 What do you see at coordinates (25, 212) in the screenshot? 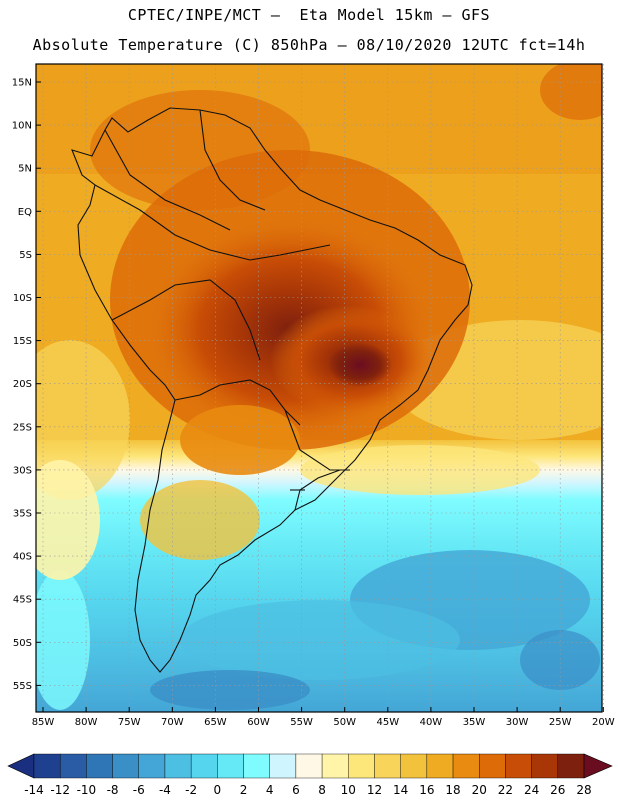
I see `lat-label: EQ` at bounding box center [25, 212].